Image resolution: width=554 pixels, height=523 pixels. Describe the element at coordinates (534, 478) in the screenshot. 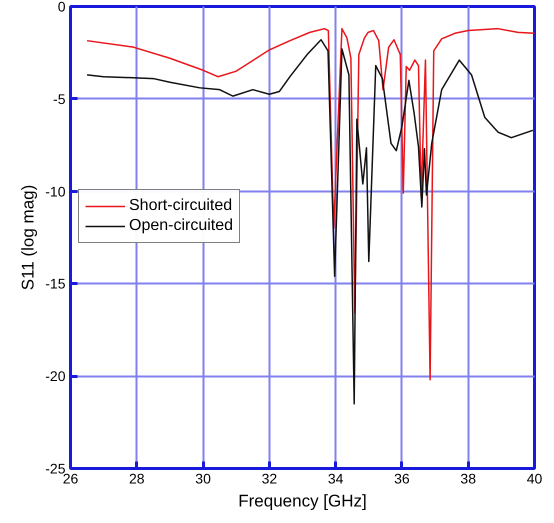

I see `x-tick-label: 40` at that location.